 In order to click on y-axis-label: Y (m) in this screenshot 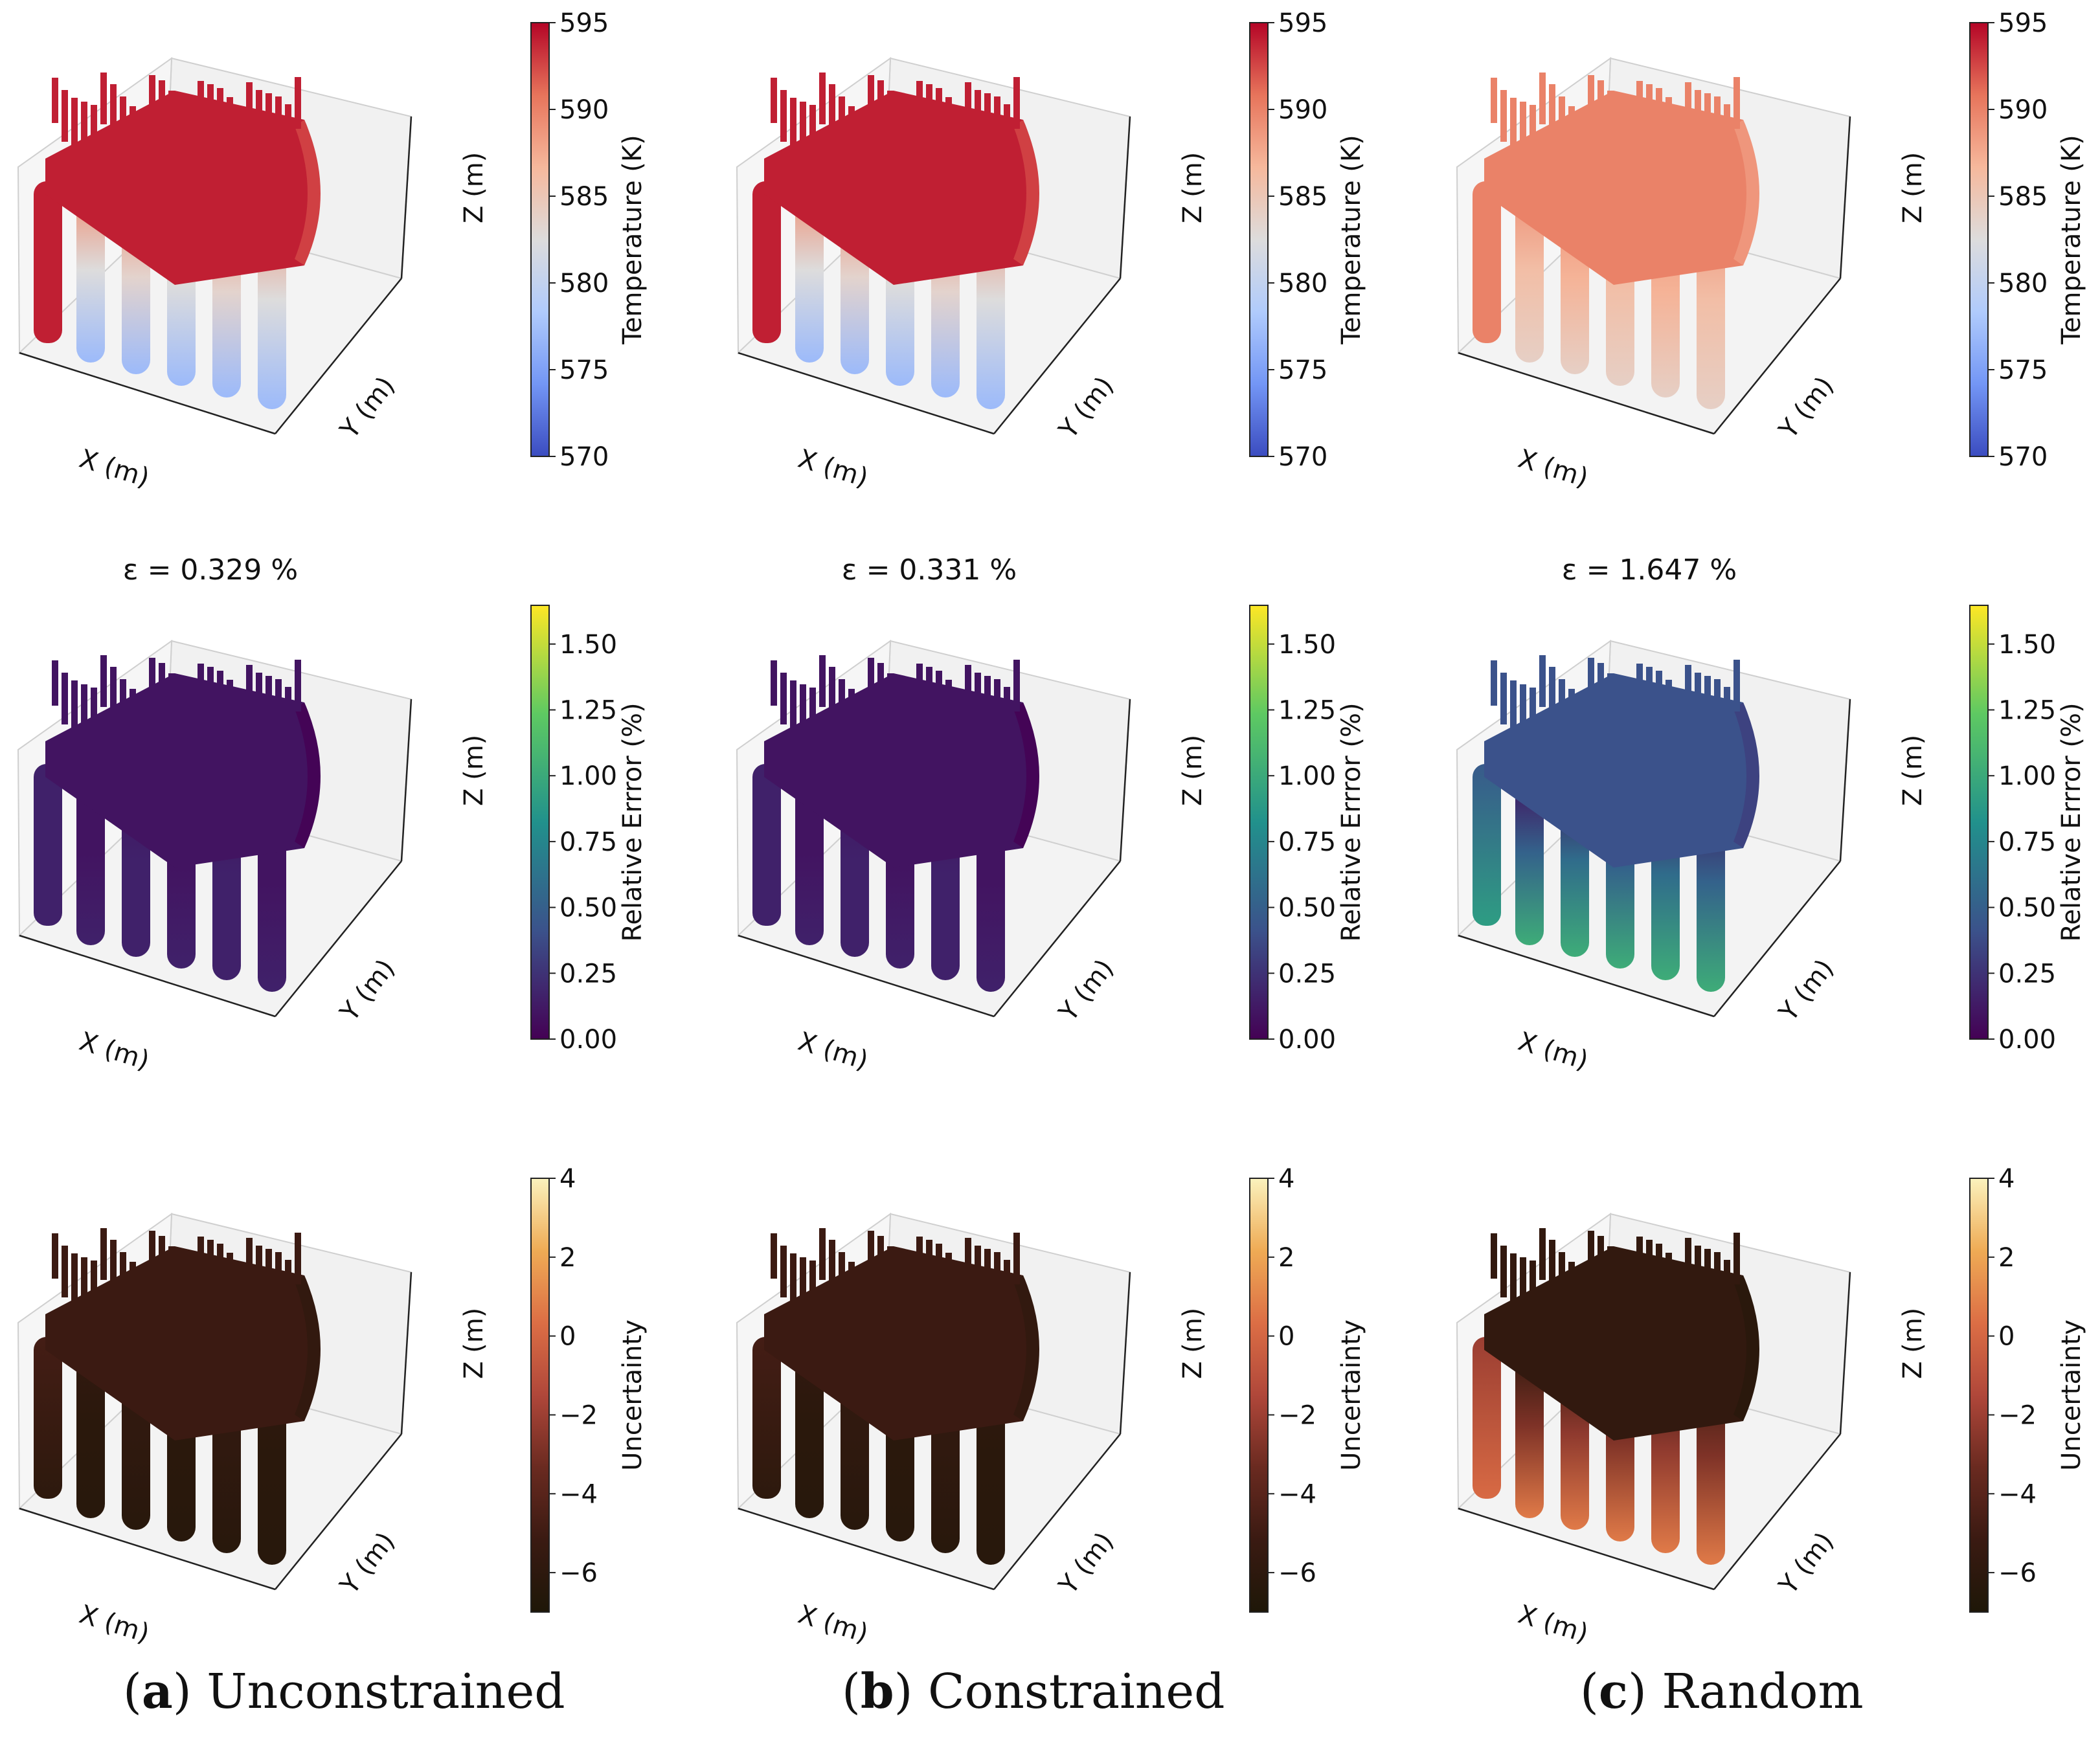, I will do `click(1806, 1563)`.